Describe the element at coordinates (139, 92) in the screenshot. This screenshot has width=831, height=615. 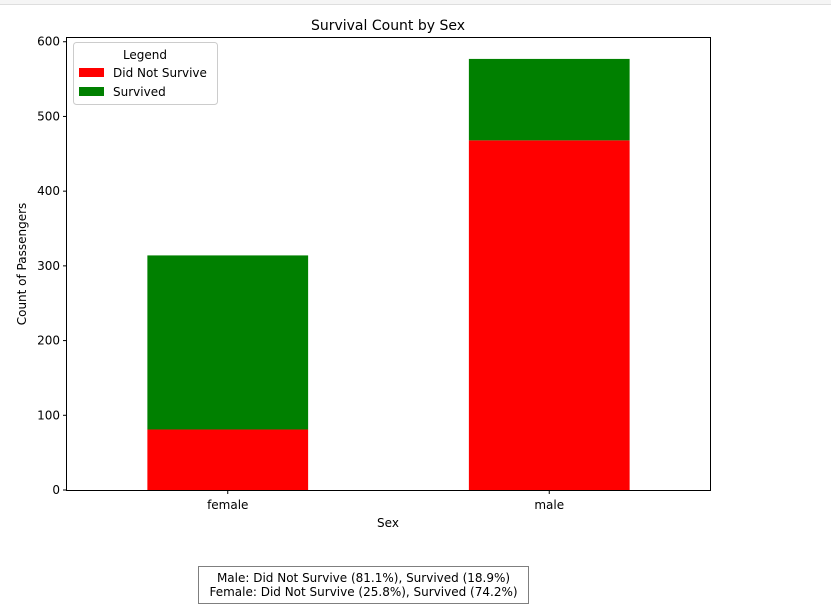
I see `legend-label: Survived` at that location.